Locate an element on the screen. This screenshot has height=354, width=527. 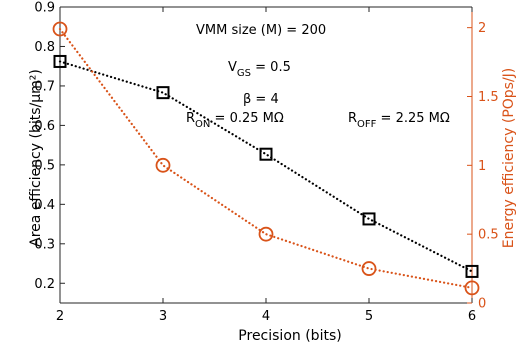
left-y-tick-label: 0.9 is located at coordinates (44, 8).